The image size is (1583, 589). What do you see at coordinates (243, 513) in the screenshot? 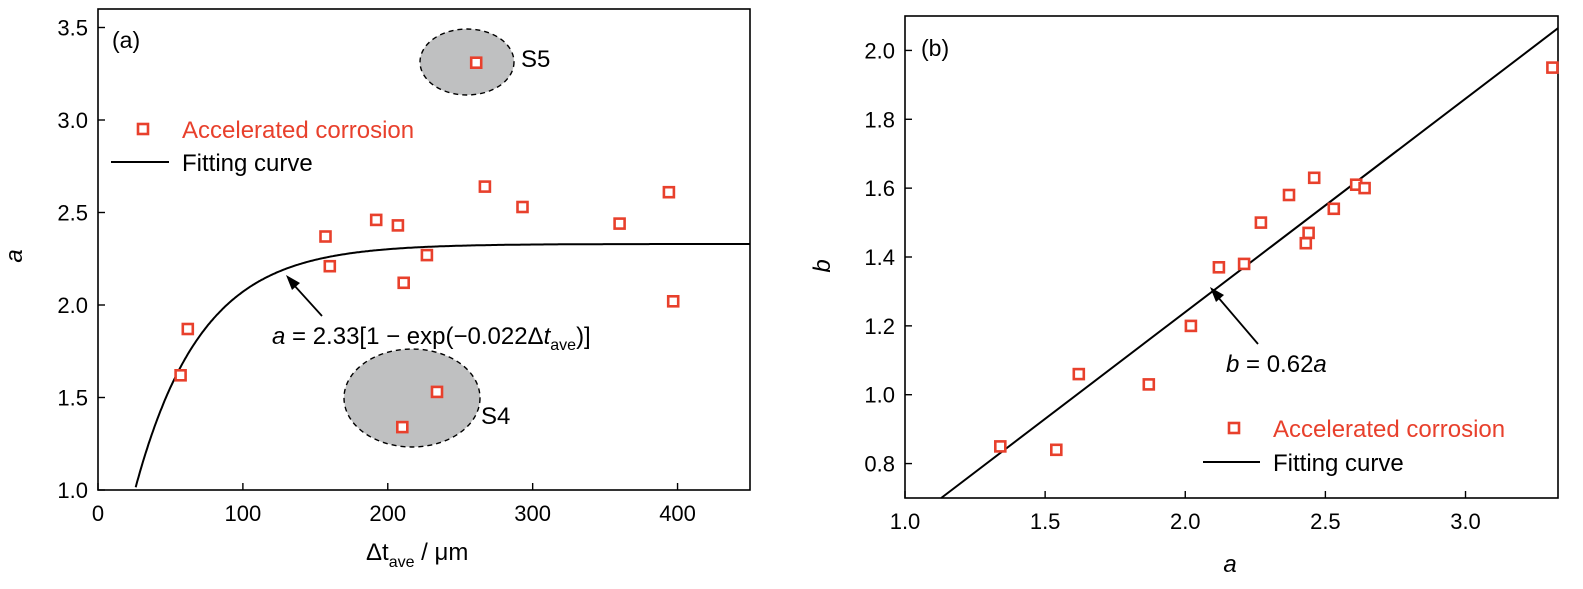
I see `x-tick-label-a-1: 100` at bounding box center [243, 513].